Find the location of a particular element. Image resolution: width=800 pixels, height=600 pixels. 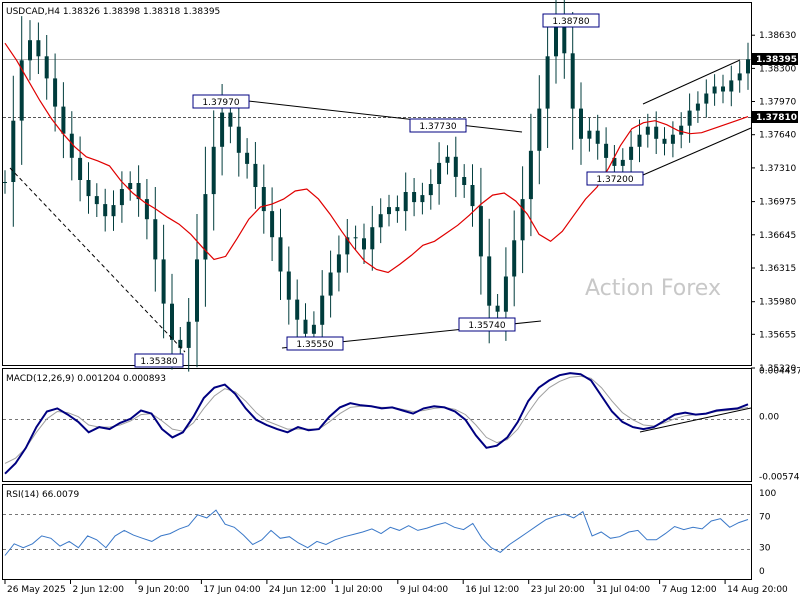

rsi-axis: 100 70 30 0 is located at coordinates (767, 533).